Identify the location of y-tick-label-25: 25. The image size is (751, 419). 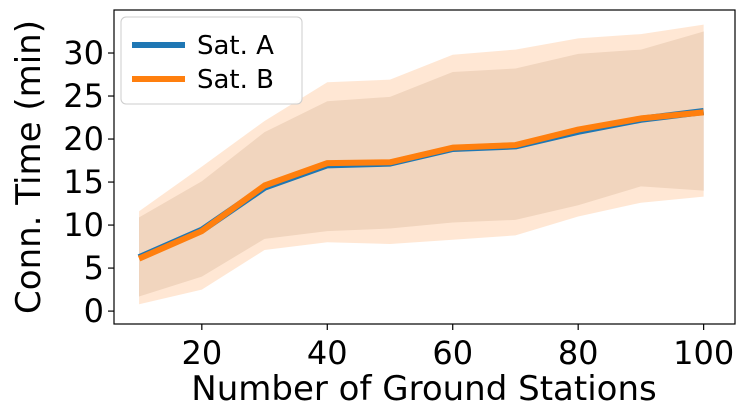
(83, 96).